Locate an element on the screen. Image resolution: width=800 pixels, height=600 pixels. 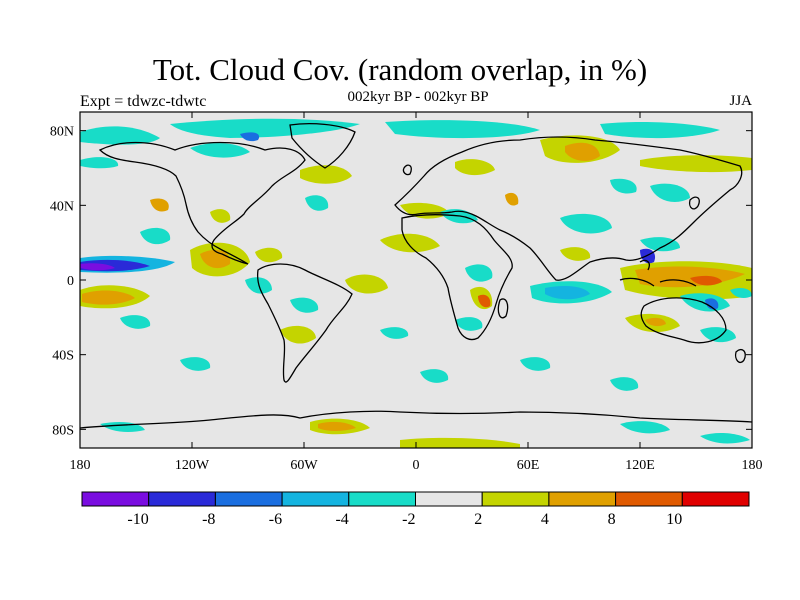
colorbar-label: 4 is located at coordinates (545, 519).